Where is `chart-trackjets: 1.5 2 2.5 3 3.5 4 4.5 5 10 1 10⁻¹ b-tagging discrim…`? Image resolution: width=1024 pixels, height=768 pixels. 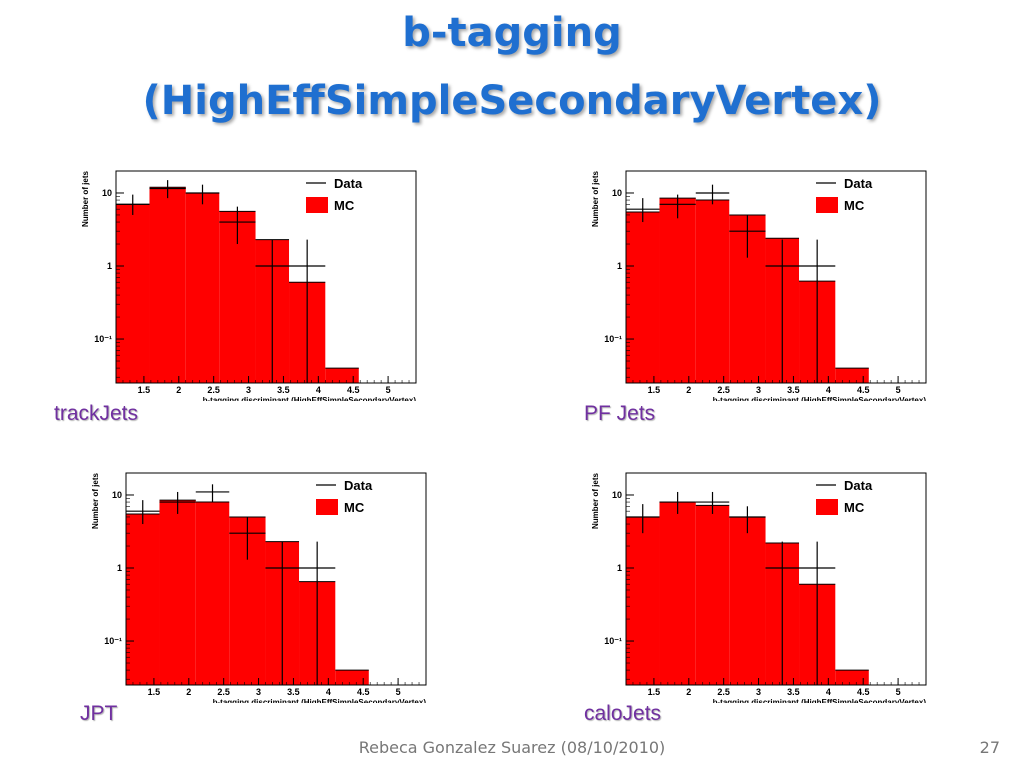
chart-trackjets: 1.5 2 2.5 3 3.5 4 4.5 5 10 1 10⁻¹ b-tagging discrim… is located at coordinates (249, 285).